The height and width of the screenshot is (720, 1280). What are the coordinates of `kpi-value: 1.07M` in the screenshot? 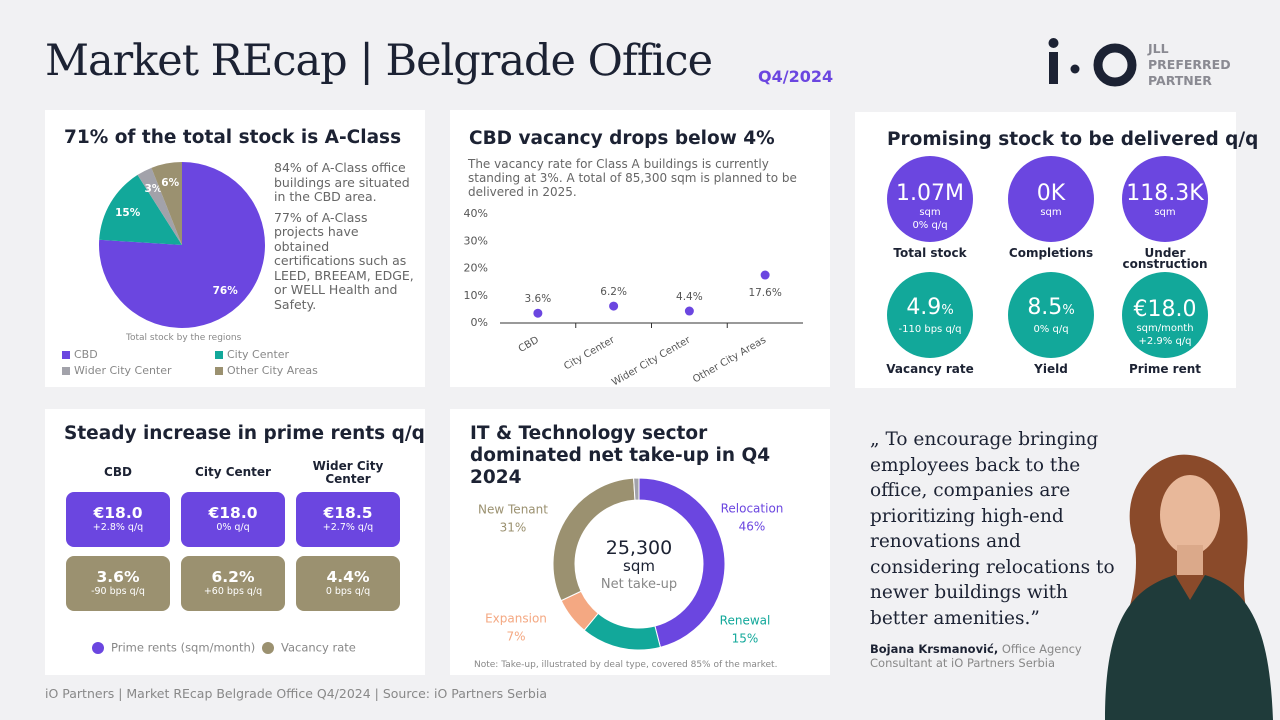 It's located at (930, 194).